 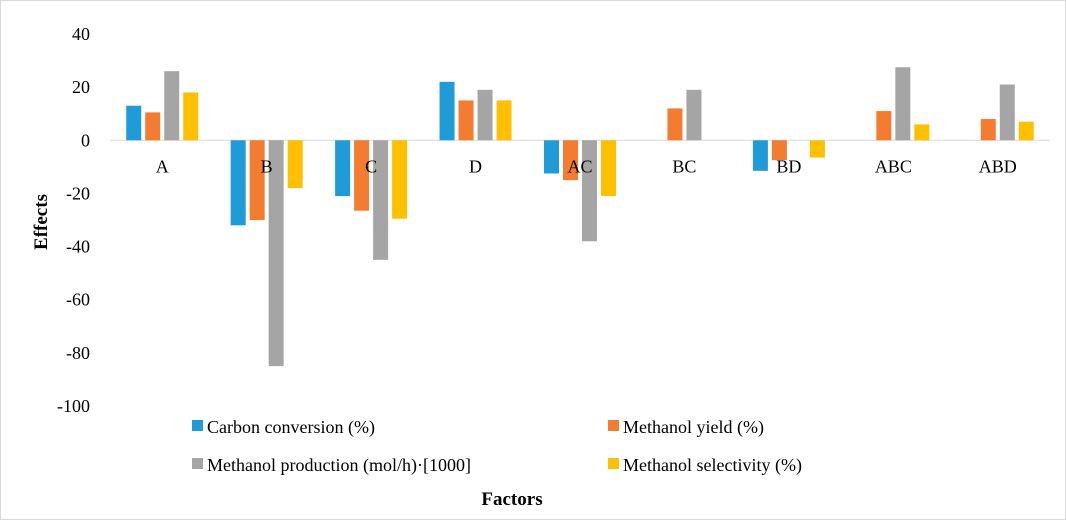 What do you see at coordinates (291, 427) in the screenshot?
I see `legend-label: Carbon conversion (%)` at bounding box center [291, 427].